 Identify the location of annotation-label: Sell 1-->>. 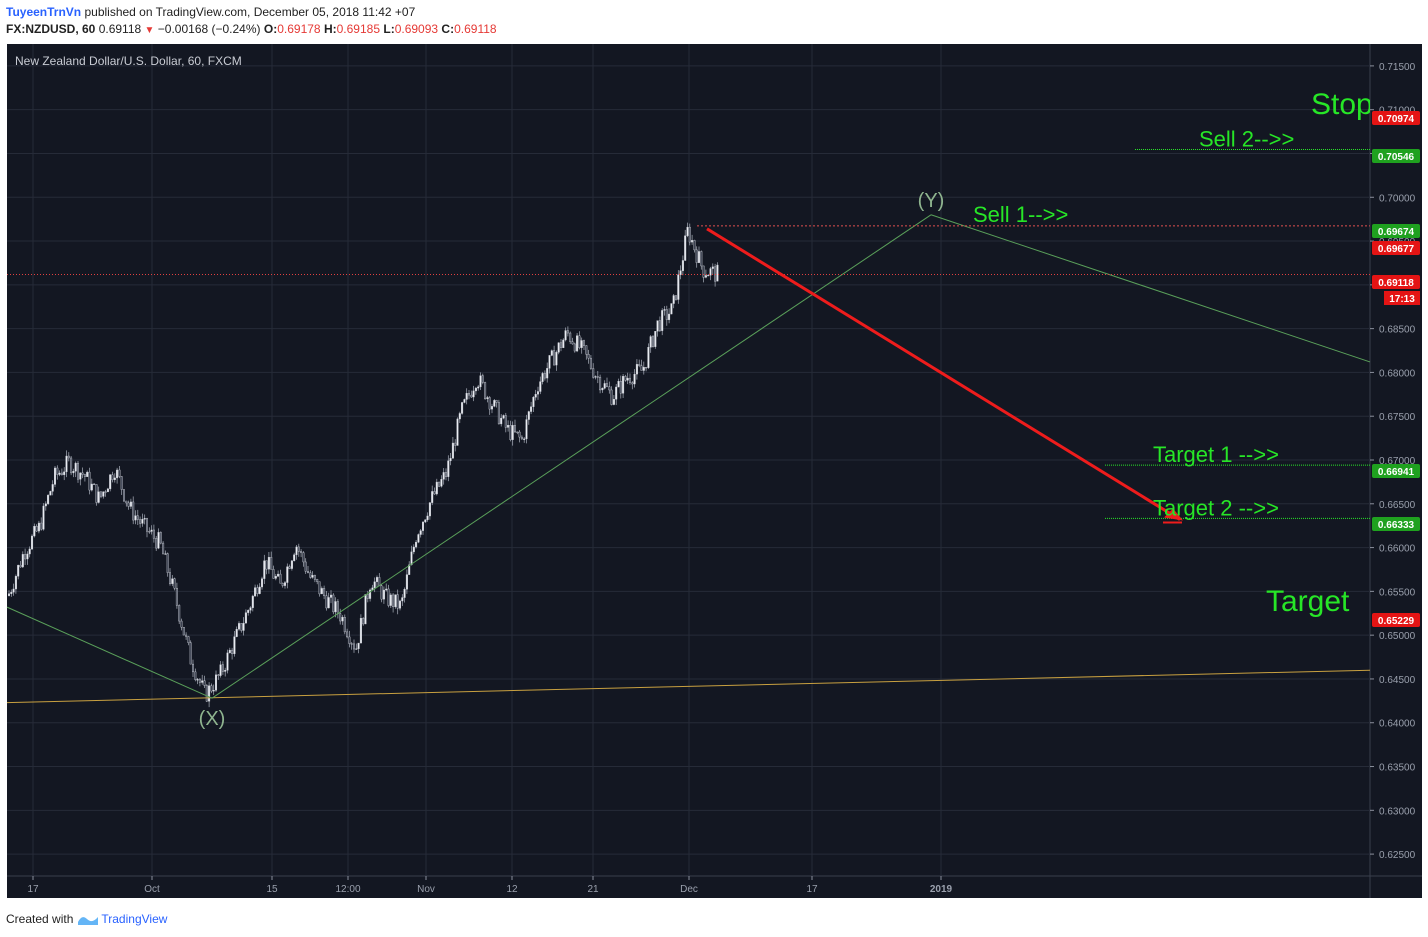
(1020, 214).